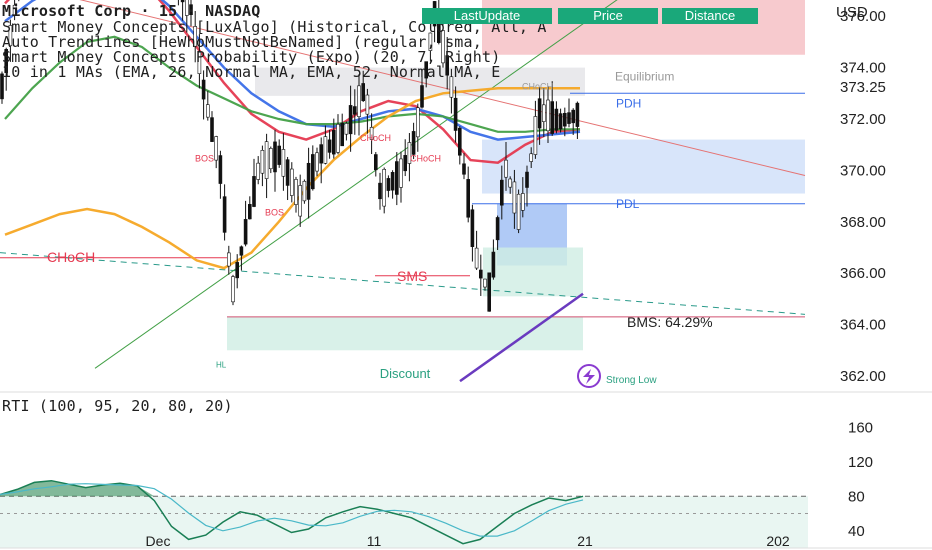 Image resolution: width=932 pixels, height=550 pixels. Describe the element at coordinates (778, 541) in the screenshot. I see `x-tick: 202` at that location.